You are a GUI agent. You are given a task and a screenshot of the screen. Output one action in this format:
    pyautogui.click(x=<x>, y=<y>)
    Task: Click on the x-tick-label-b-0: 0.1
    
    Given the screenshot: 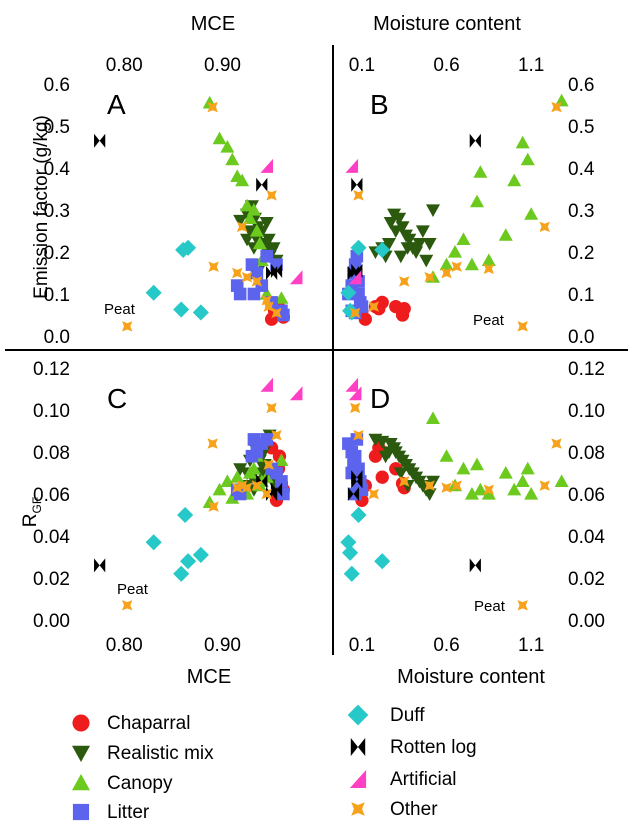 What is the action you would take?
    pyautogui.click(x=362, y=65)
    